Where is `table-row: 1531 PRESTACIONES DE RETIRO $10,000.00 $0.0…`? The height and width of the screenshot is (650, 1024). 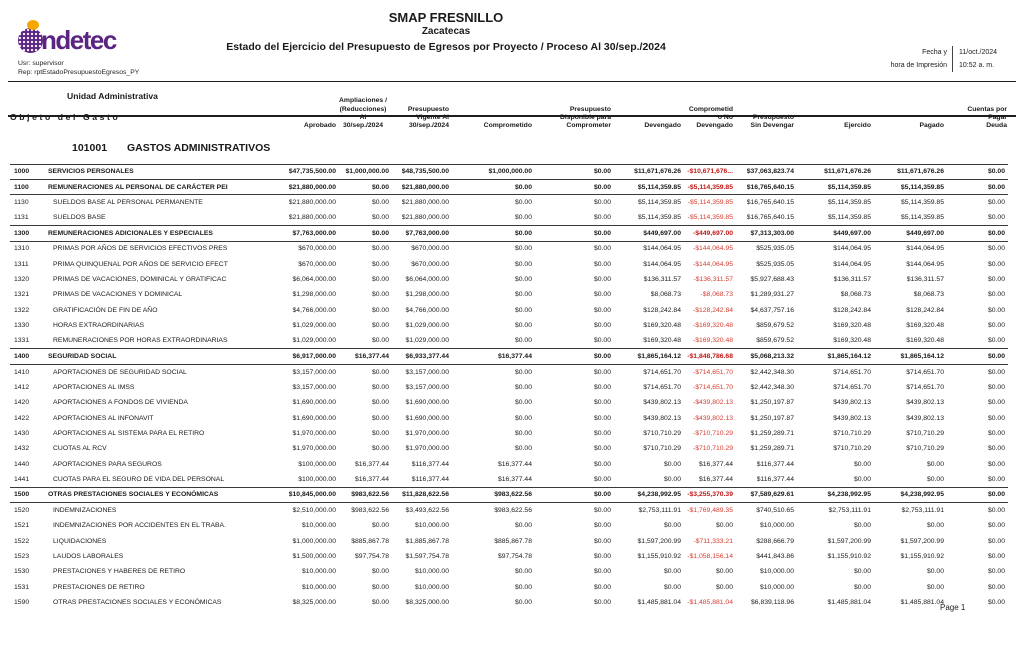
table-row: 1531 PRESTACIONES DE RETIRO $10,000.00 $0.0… is located at coordinates (509, 587).